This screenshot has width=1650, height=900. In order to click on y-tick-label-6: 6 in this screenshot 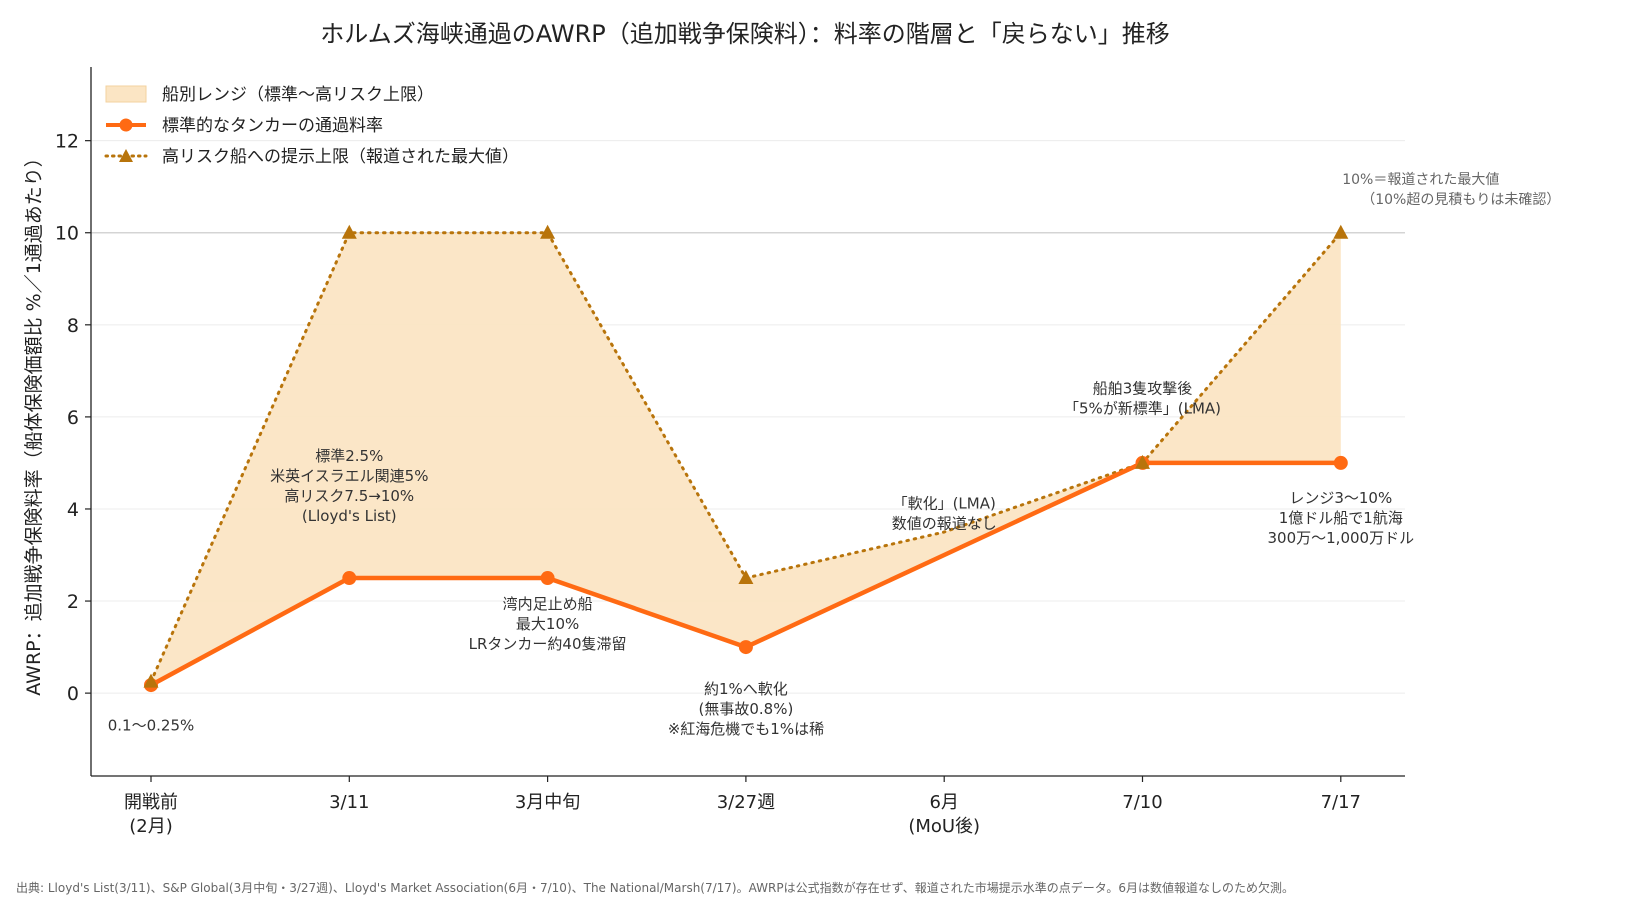, I will do `click(73, 418)`.